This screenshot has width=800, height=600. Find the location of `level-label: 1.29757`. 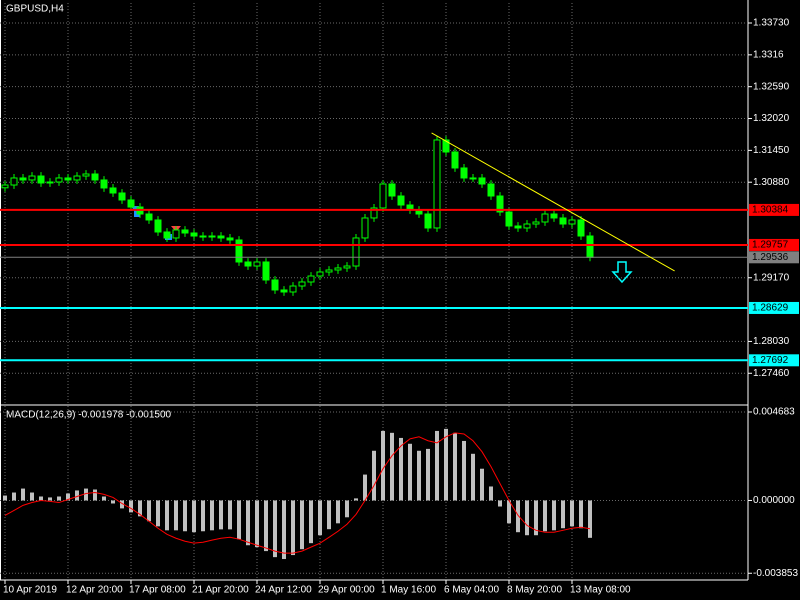

level-label: 1.29757 is located at coordinates (770, 245).